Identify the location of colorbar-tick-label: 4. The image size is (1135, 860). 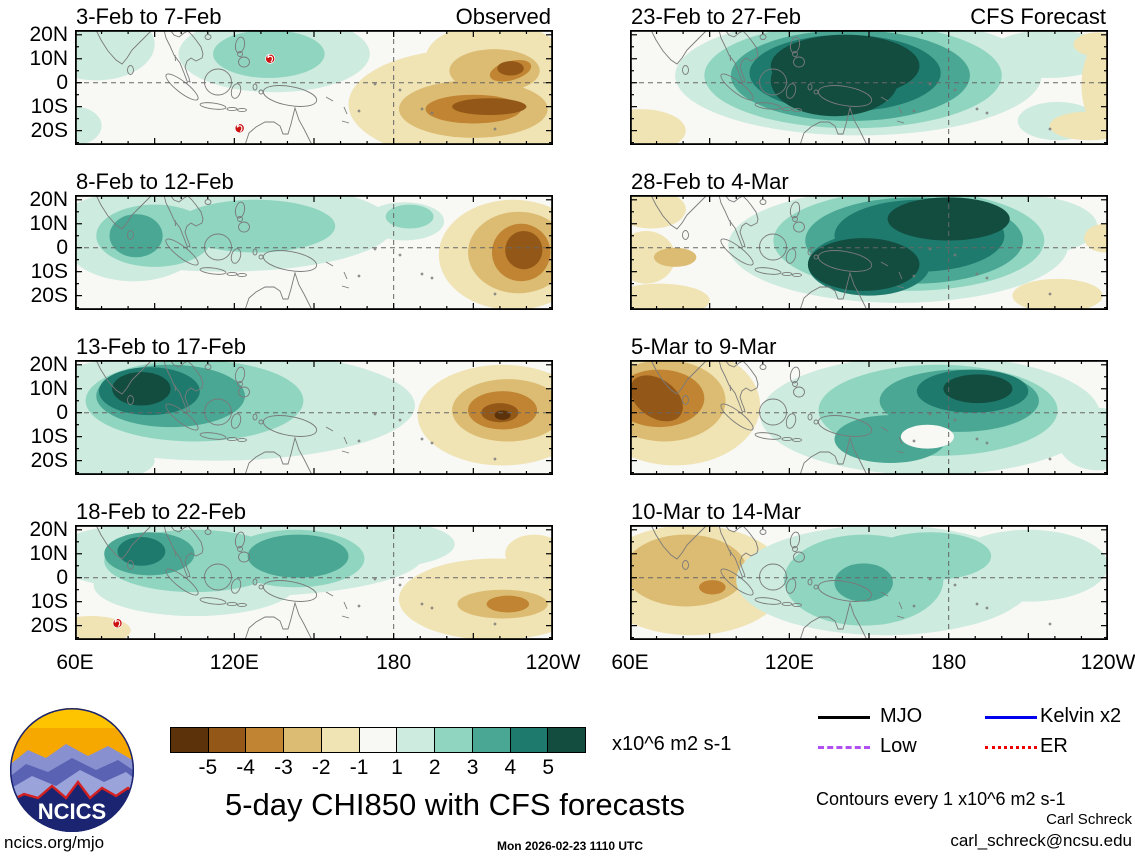
(510, 767).